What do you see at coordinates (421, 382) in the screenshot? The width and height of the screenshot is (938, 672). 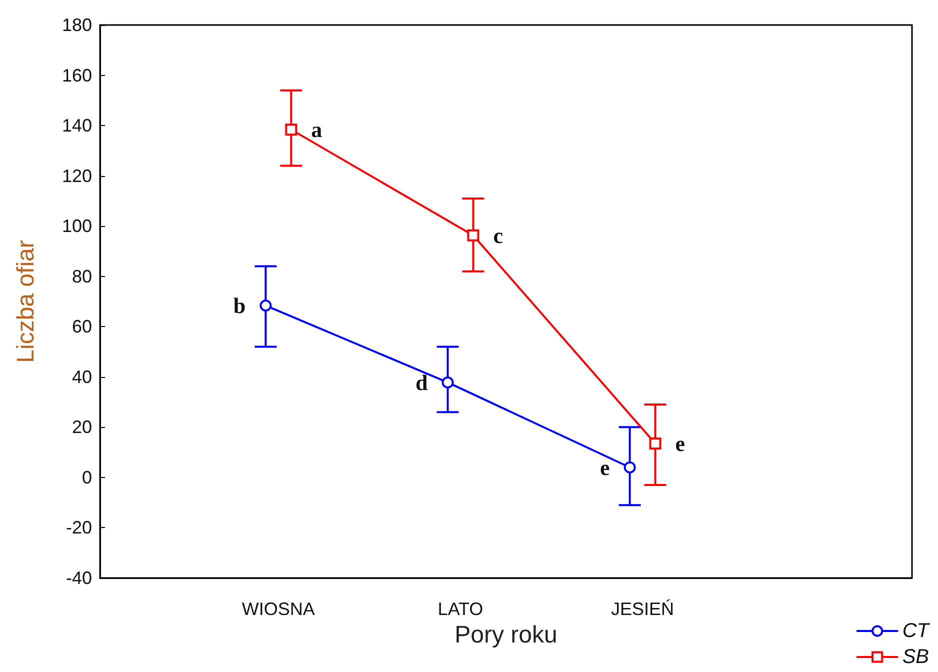 I see `data-label: d` at bounding box center [421, 382].